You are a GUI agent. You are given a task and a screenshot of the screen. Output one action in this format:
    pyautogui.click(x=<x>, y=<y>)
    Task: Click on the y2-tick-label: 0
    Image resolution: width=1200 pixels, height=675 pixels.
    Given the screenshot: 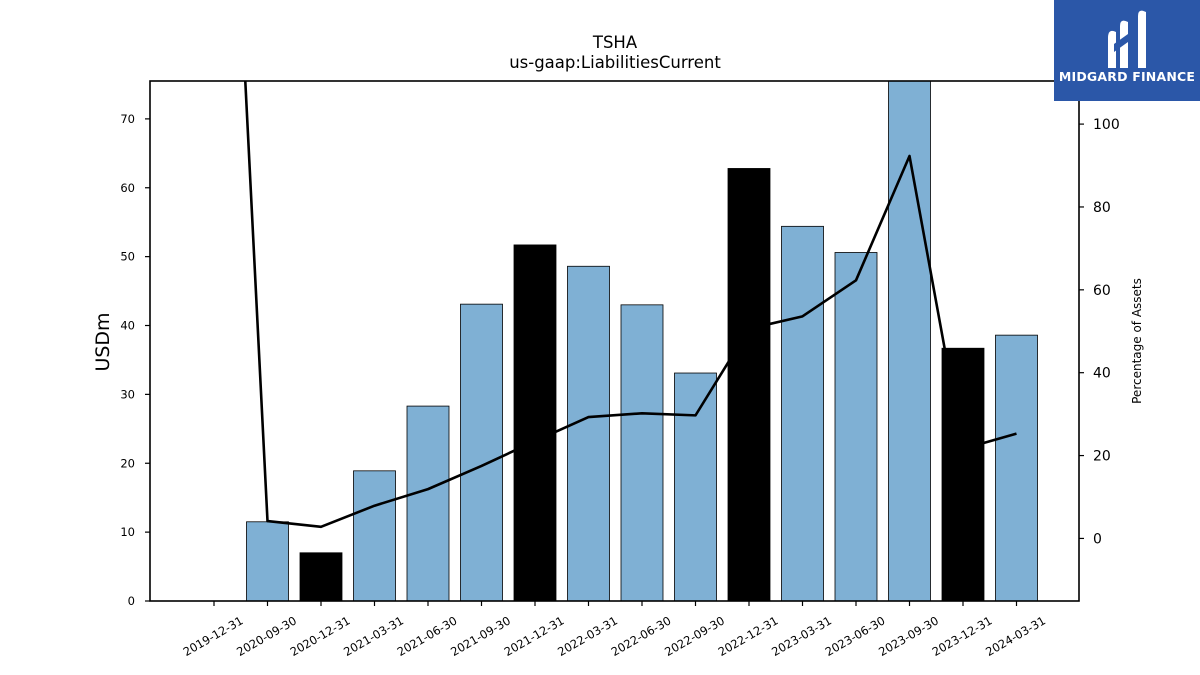 What is the action you would take?
    pyautogui.click(x=1097, y=539)
    